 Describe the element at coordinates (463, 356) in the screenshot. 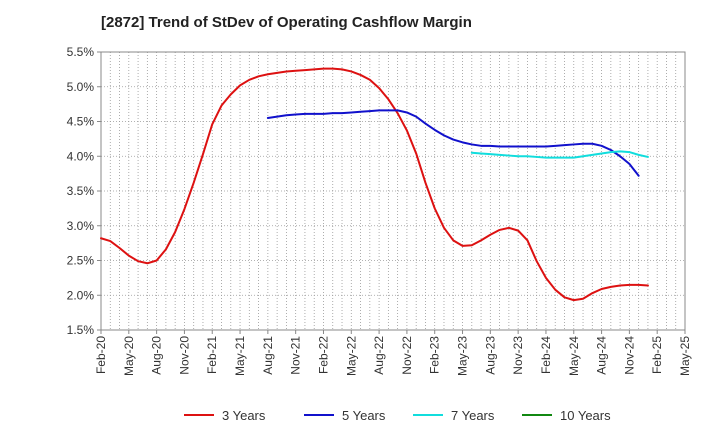

I see `x-tick-label: May-23` at that location.